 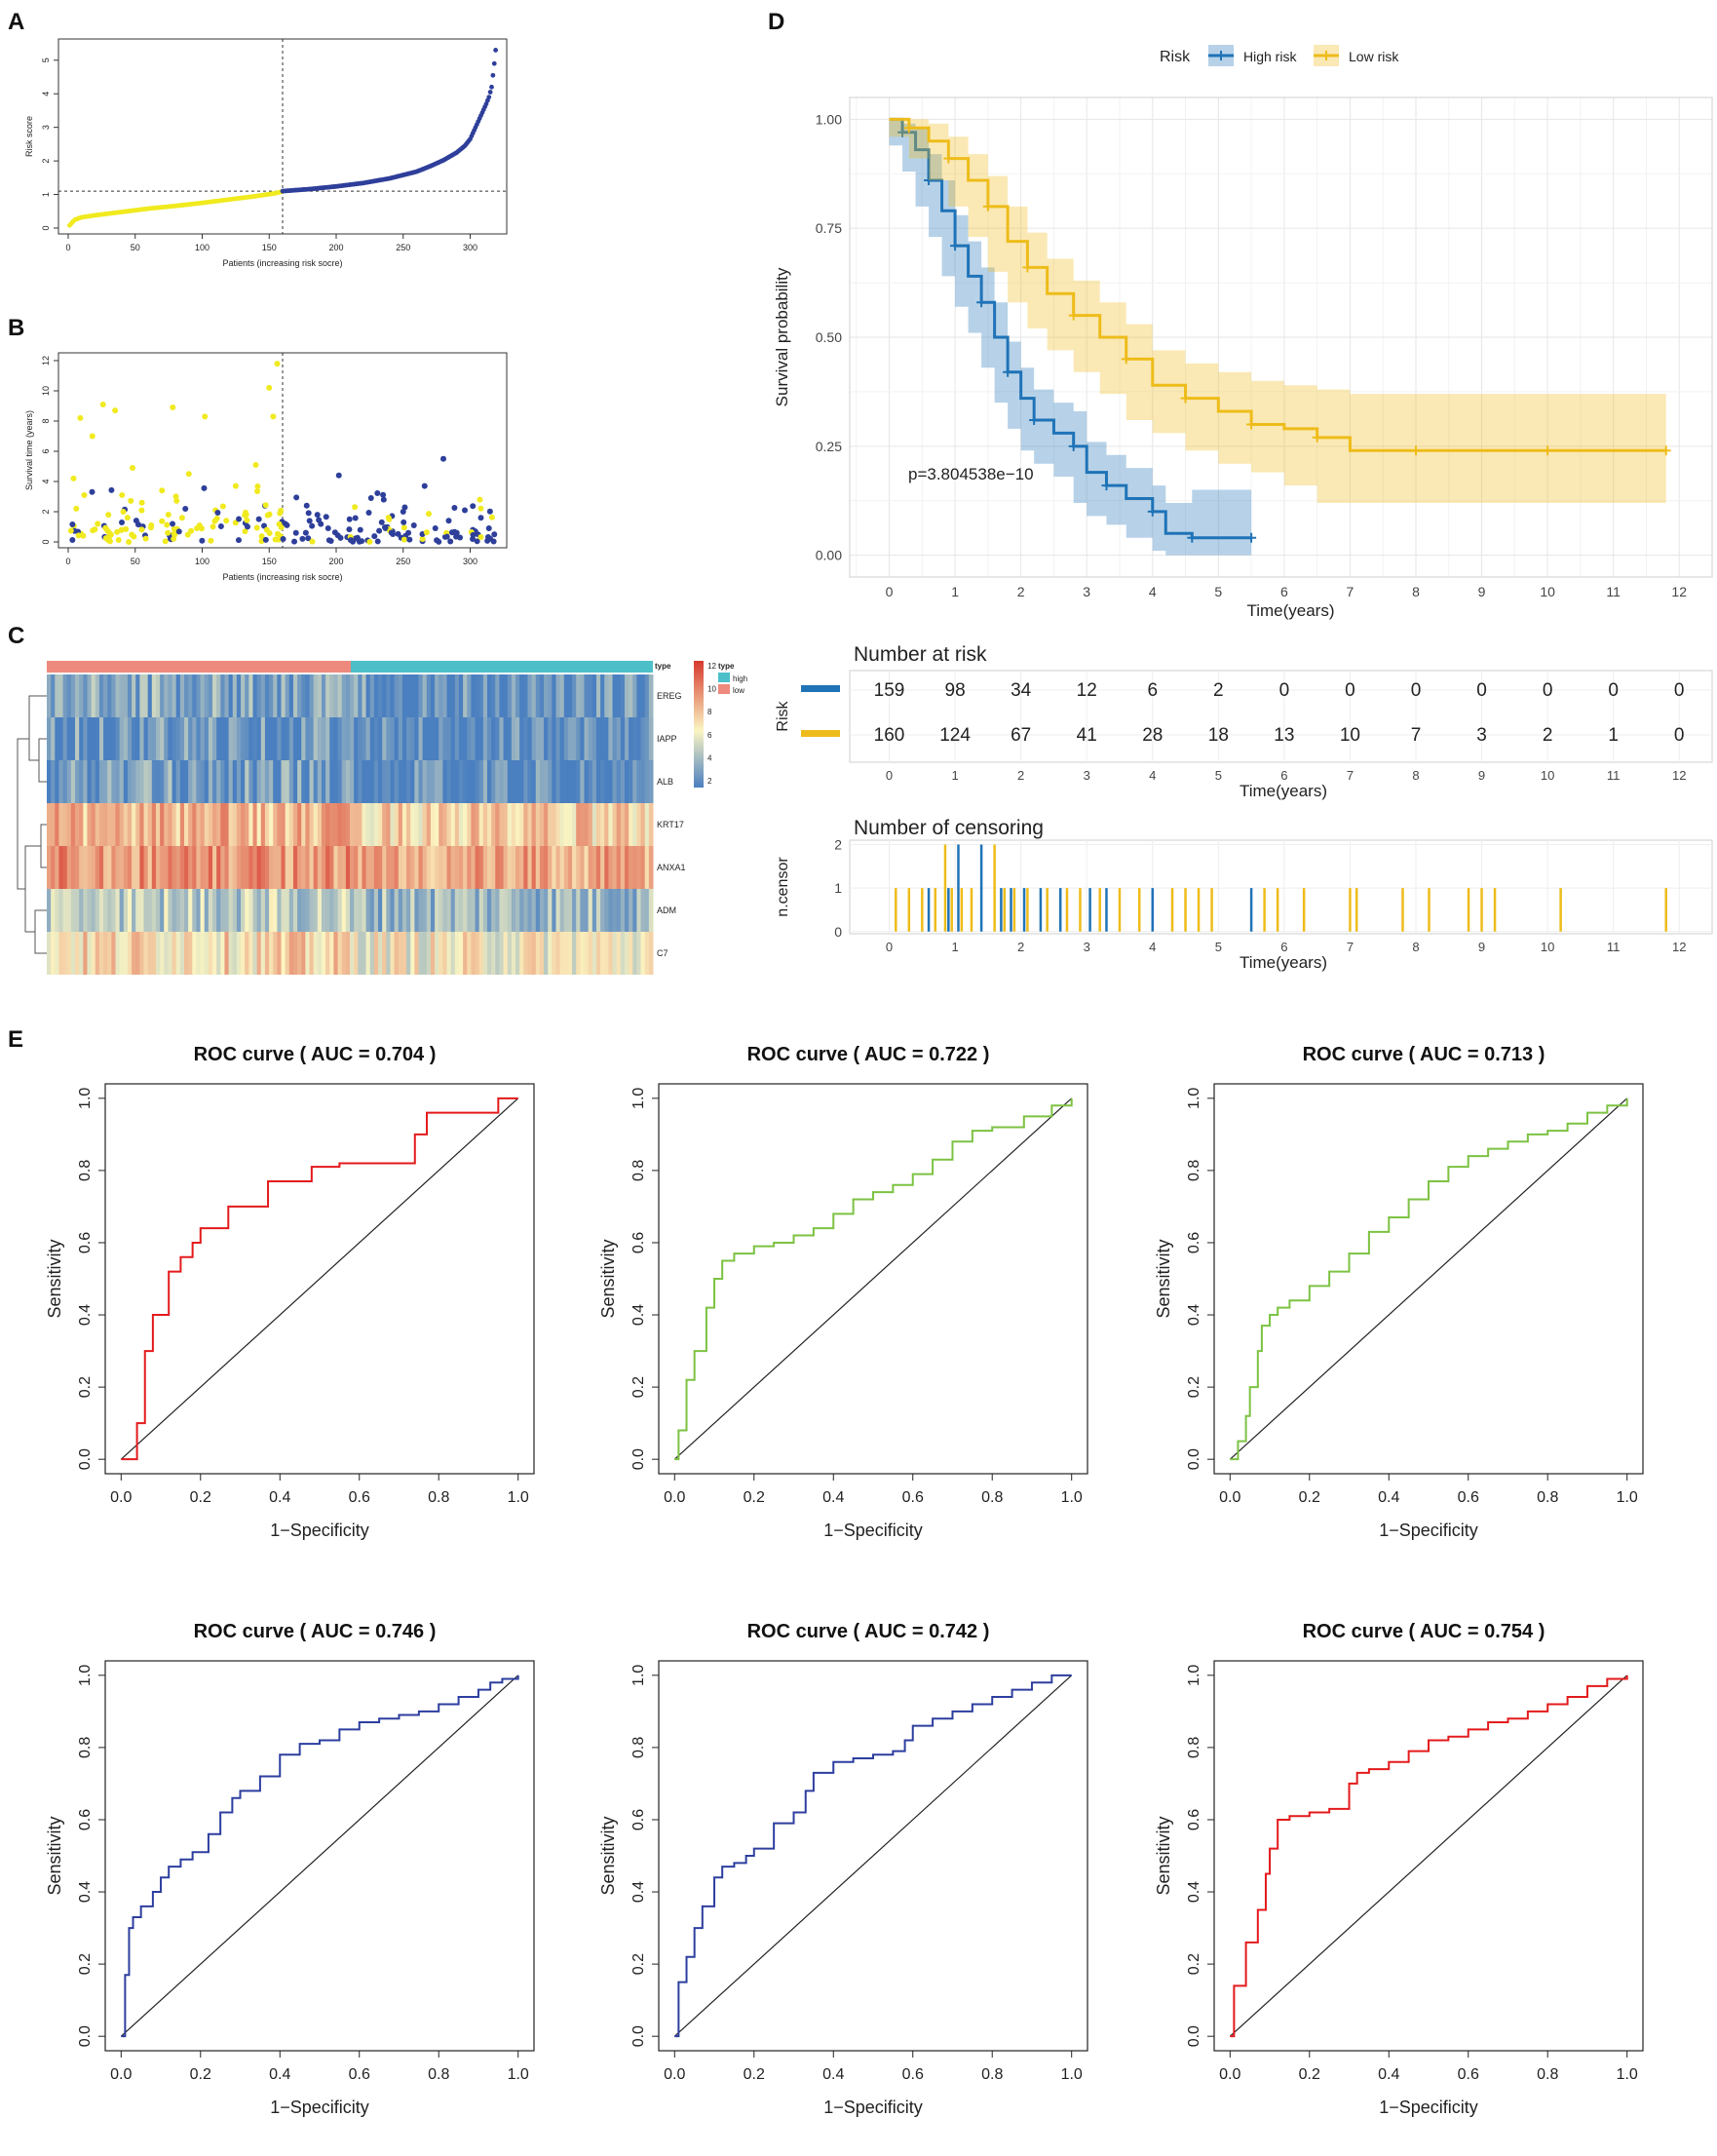 I want to click on y-tick-label: 1, so click(x=46, y=194).